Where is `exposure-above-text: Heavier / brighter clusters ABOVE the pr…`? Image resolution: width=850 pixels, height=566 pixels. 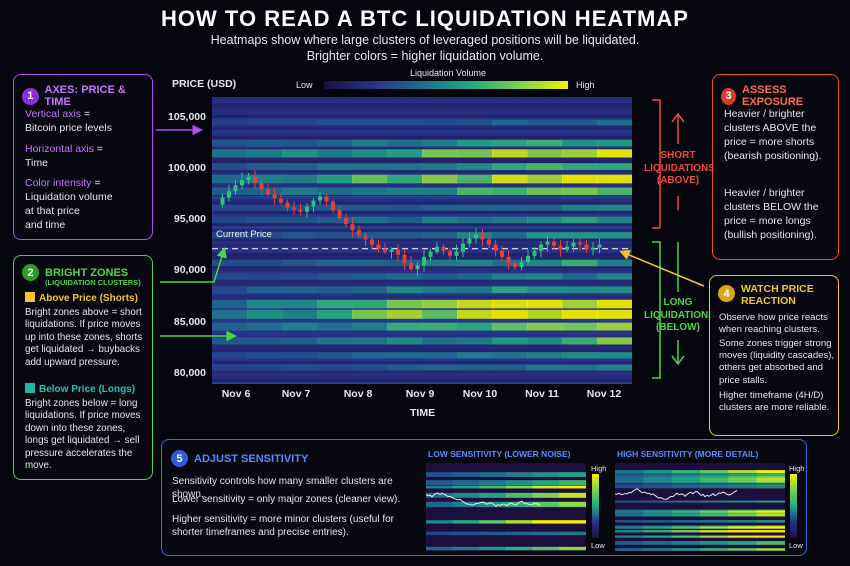 exposure-above-text: Heavier / brighter clusters ABOVE the pr… is located at coordinates (773, 135).